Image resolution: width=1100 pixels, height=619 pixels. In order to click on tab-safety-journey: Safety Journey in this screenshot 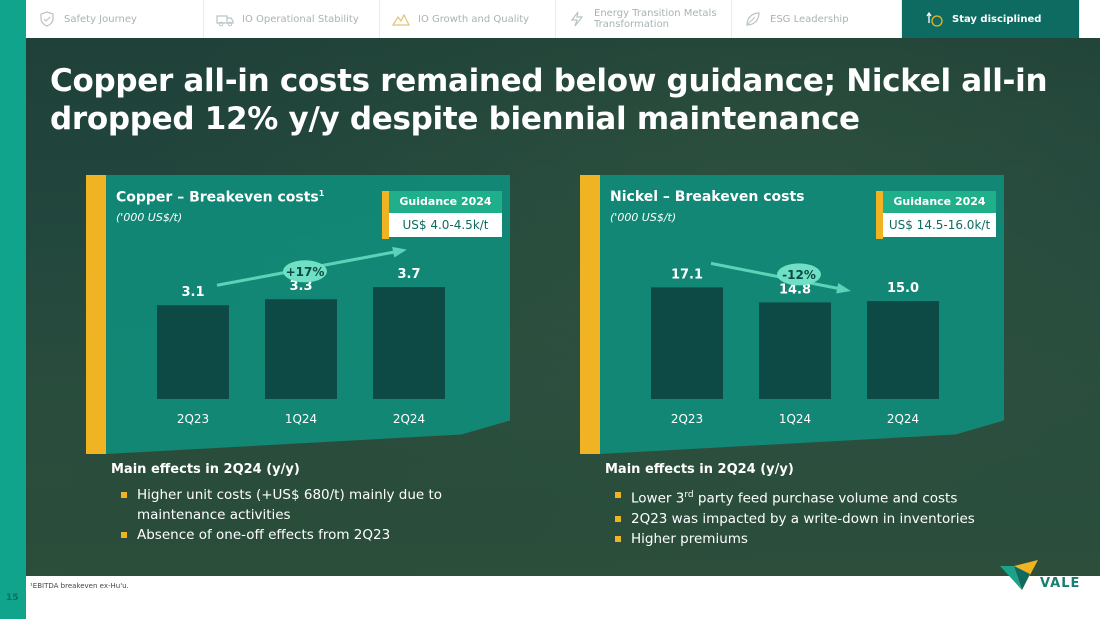, I will do `click(115, 19)`.